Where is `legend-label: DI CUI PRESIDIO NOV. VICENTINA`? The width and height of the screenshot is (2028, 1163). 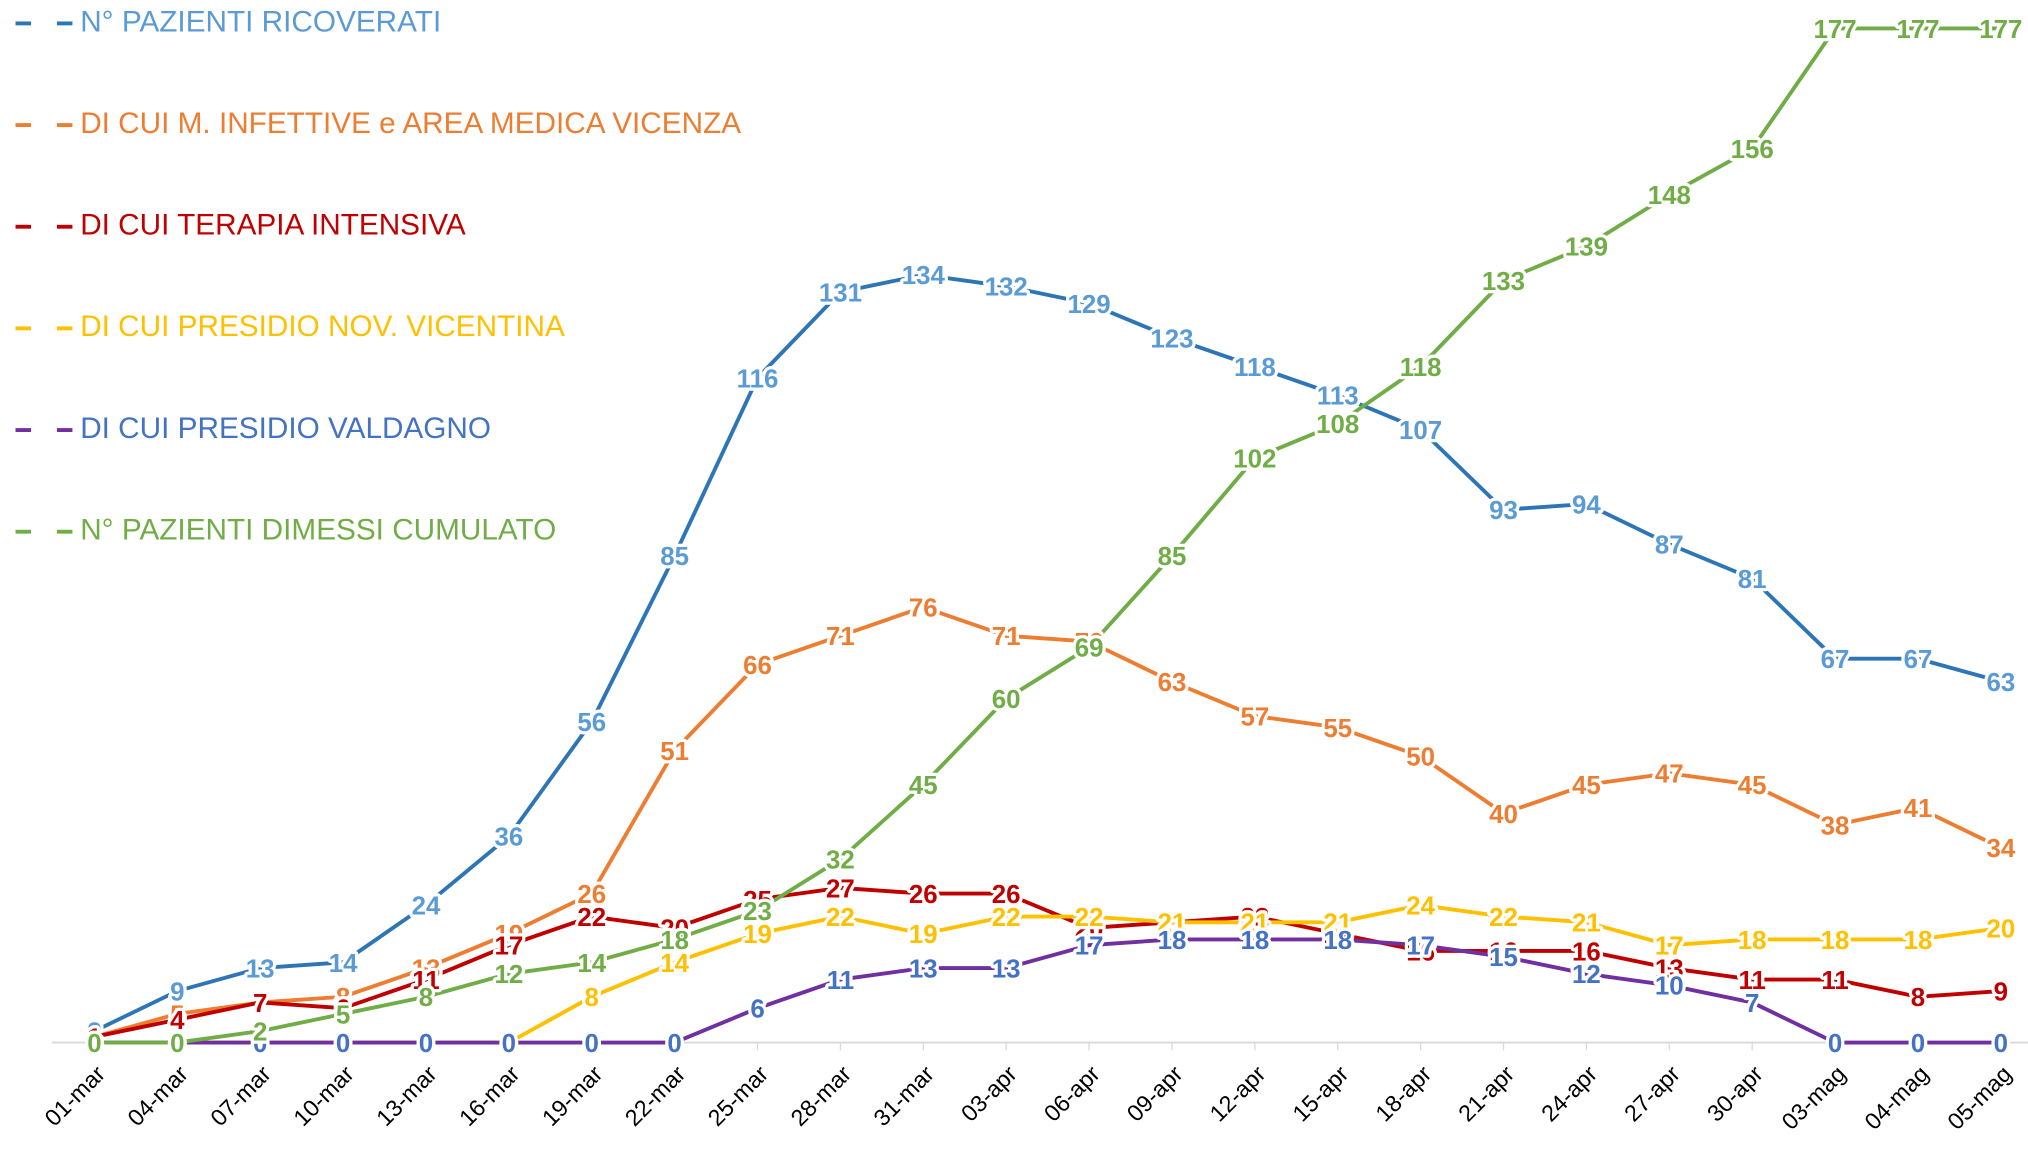 legend-label: DI CUI PRESIDIO NOV. VICENTINA is located at coordinates (322, 326).